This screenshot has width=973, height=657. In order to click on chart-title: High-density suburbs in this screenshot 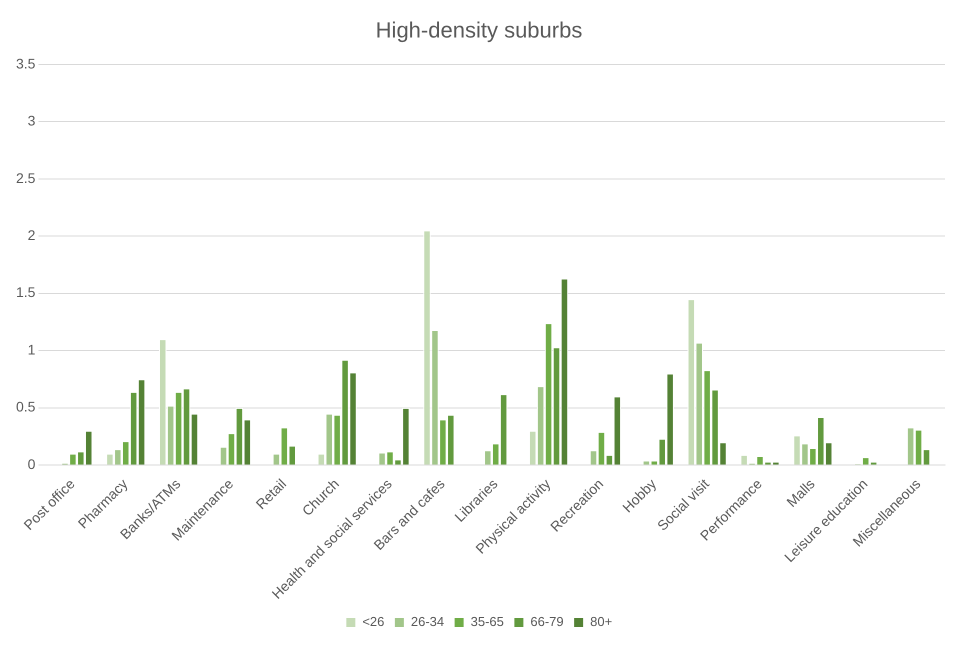, I will do `click(479, 29)`.